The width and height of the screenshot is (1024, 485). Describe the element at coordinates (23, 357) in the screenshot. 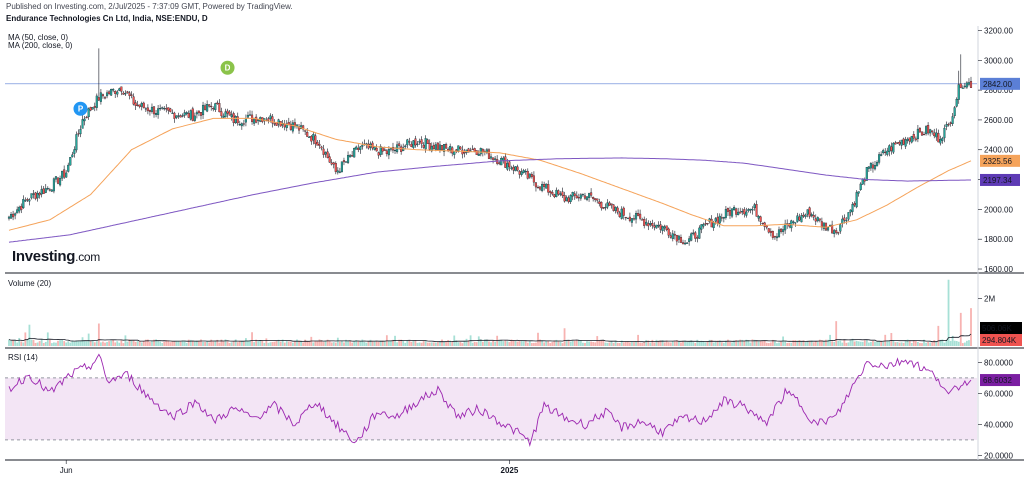

I see `rsi-pane-label: RSI (14)` at that location.